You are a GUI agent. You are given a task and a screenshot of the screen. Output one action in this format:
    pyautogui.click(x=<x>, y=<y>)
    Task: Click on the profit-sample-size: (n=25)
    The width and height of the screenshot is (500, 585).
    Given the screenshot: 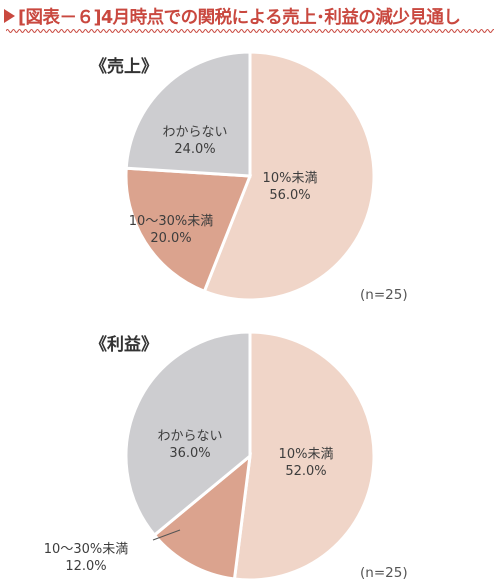 What is the action you would take?
    pyautogui.click(x=384, y=573)
    